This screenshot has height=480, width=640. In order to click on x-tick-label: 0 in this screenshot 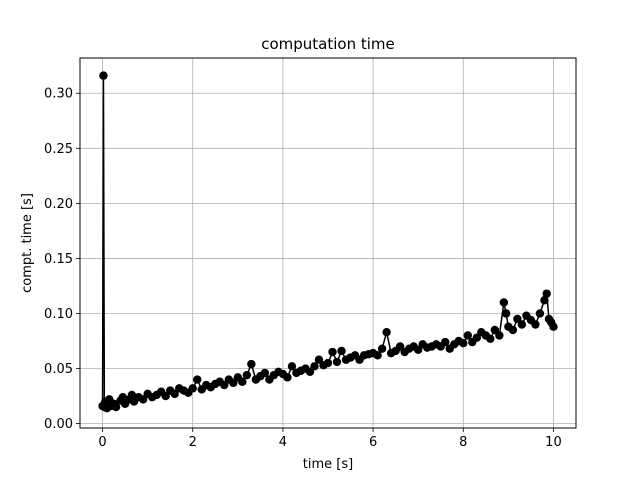, I will do `click(102, 442)`.